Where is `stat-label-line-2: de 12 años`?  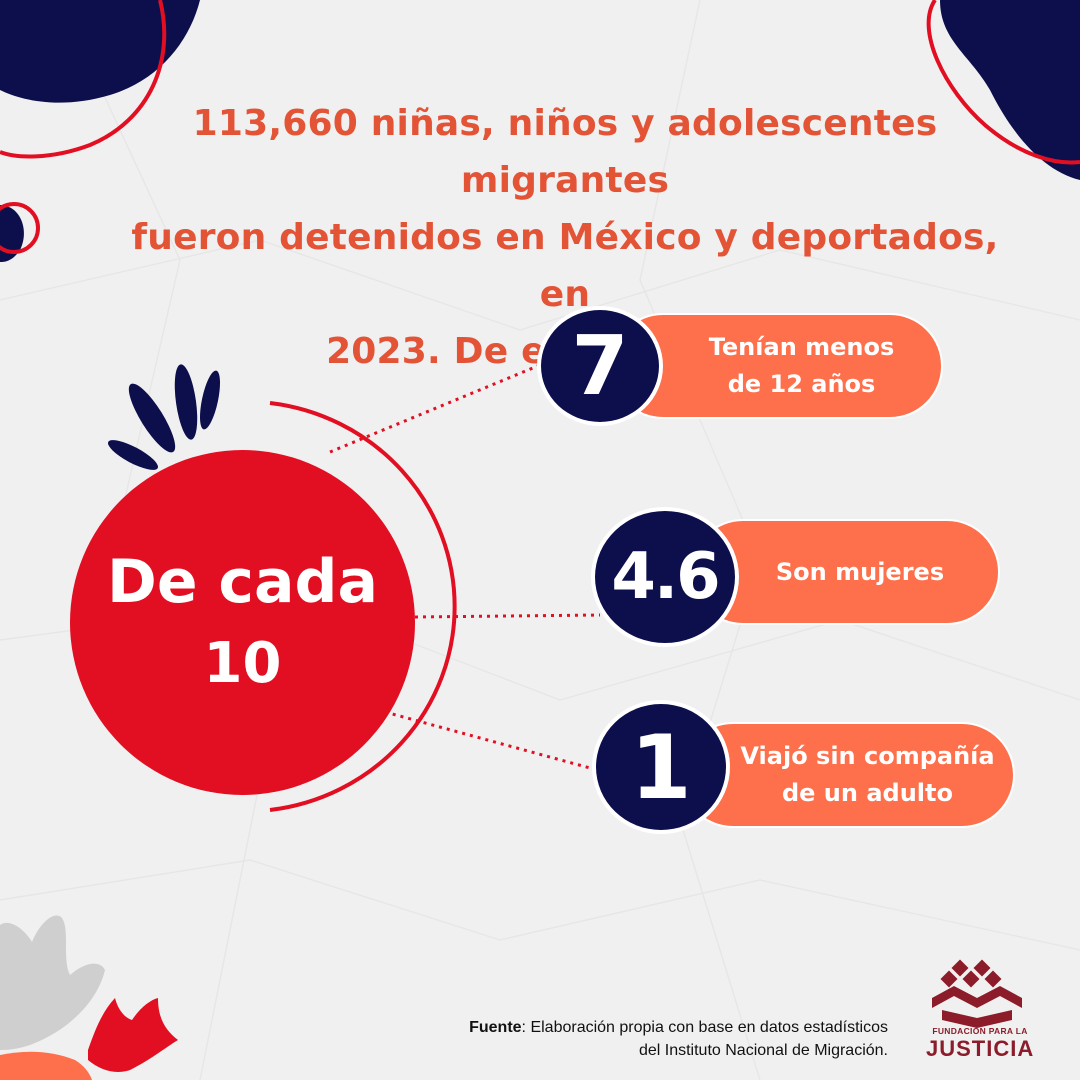
stat-label-line-2: de 12 años is located at coordinates (801, 384).